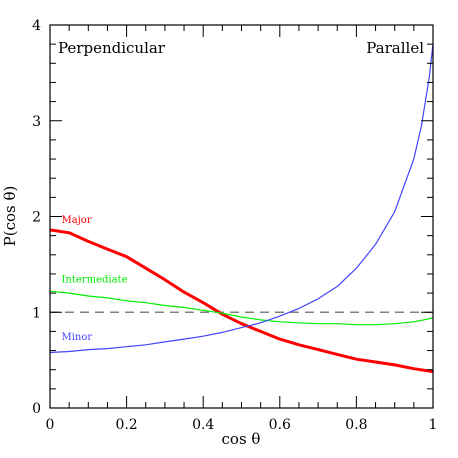  Describe the element at coordinates (10, 216) in the screenshot. I see `y-axis-label: P(cos θ)` at that location.